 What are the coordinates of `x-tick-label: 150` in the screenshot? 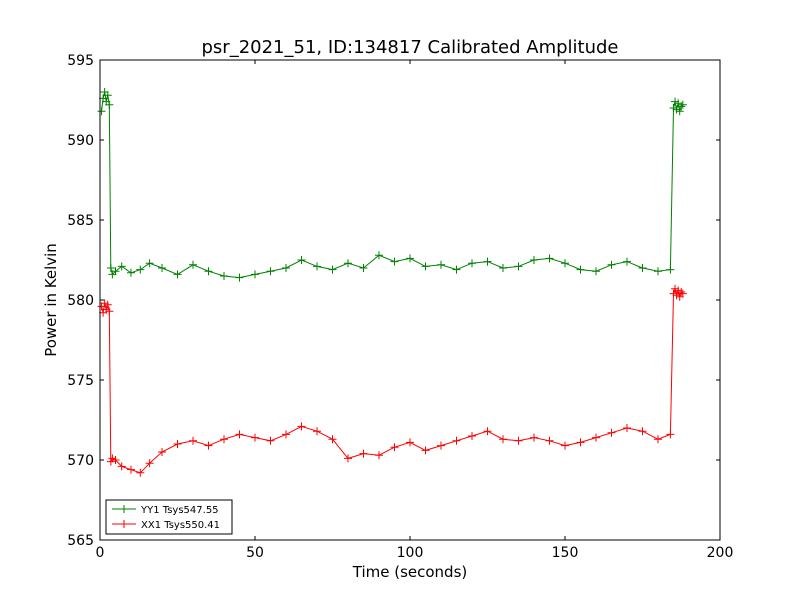 It's located at (565, 553).